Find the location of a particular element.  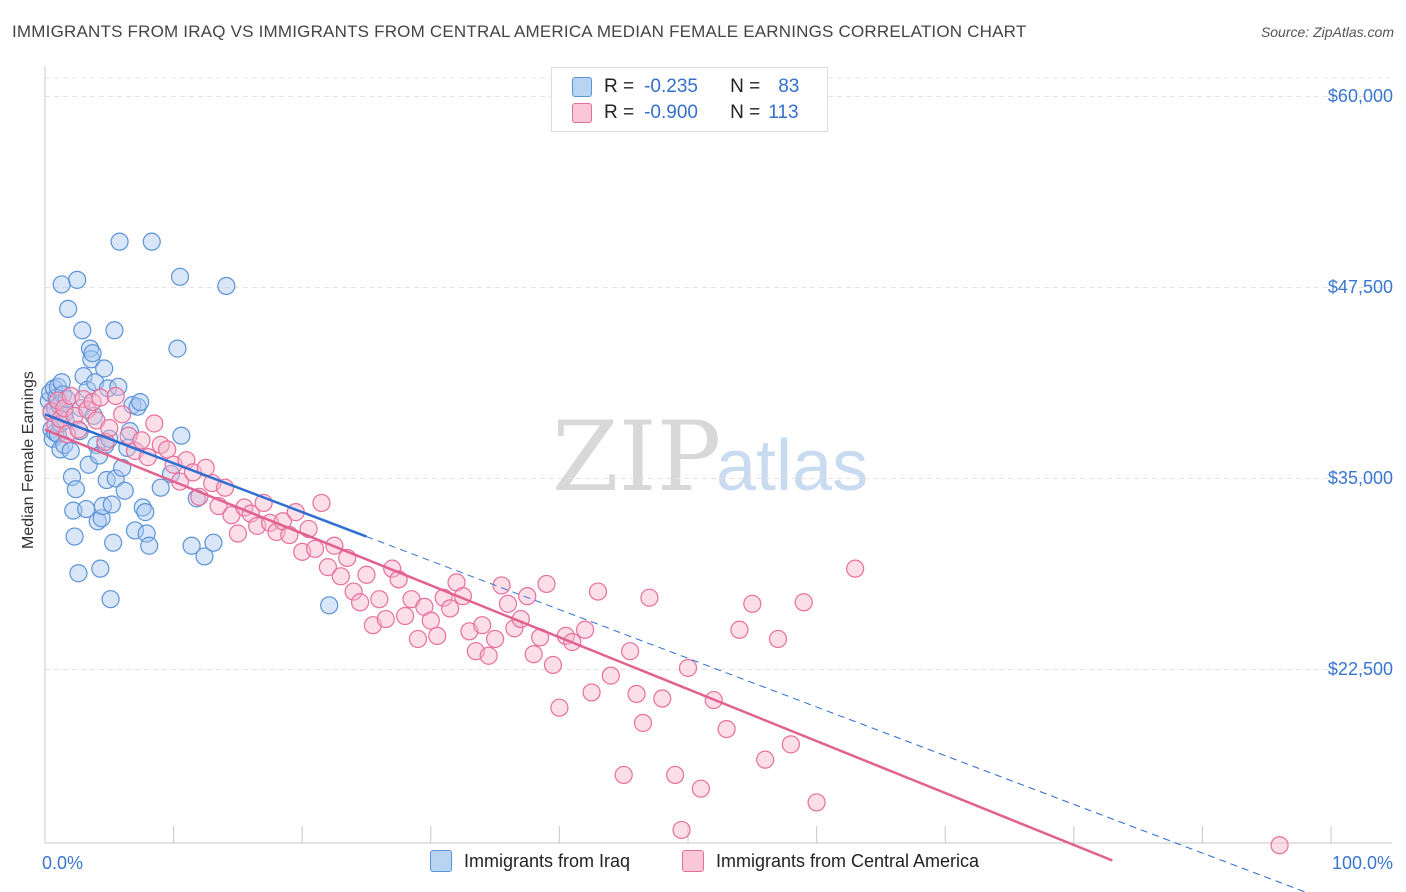

watermark-atlas: atlas is located at coordinates (792, 466).